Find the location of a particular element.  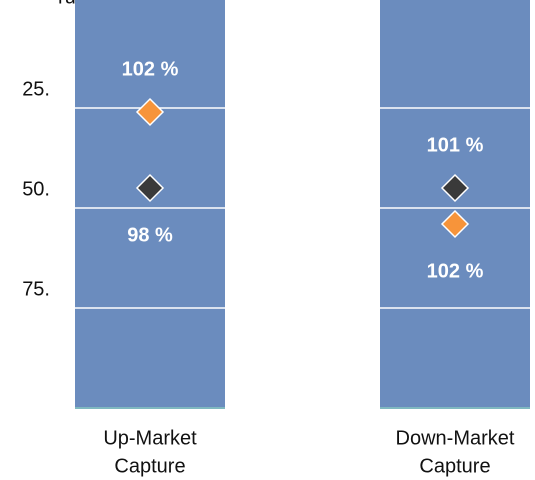

y-tick-label: 50. is located at coordinates (36, 189).